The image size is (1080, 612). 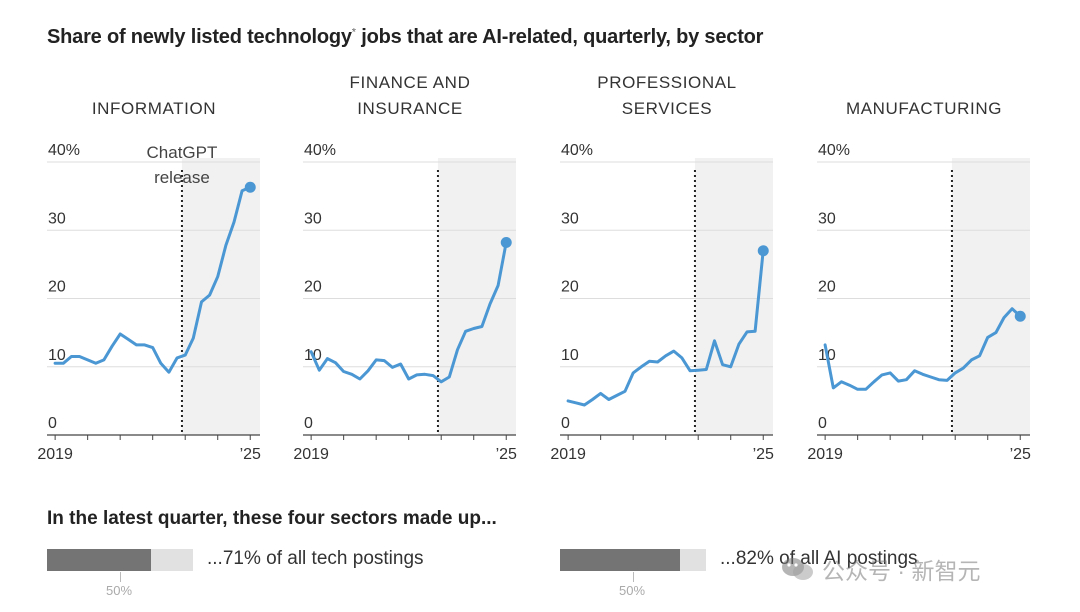 I want to click on tech-postings-bar-fill, so click(x=99, y=560).